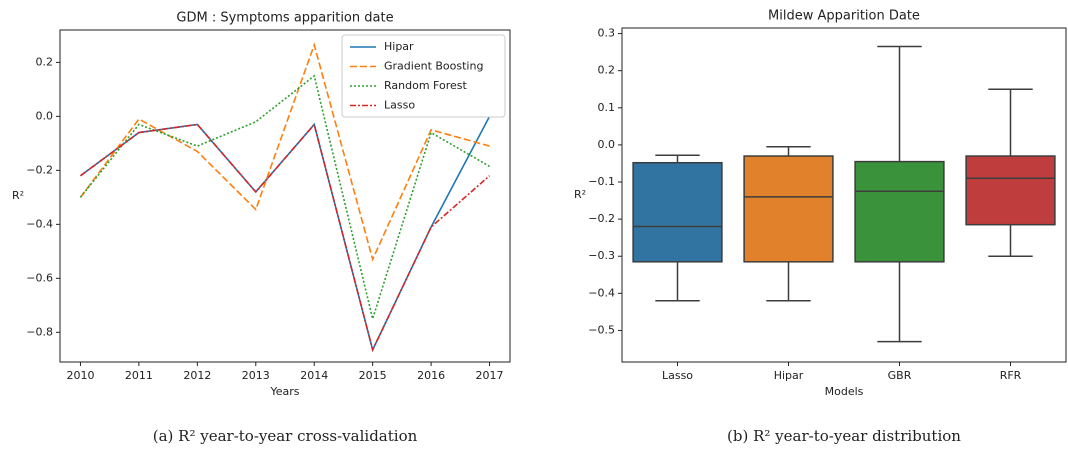  What do you see at coordinates (425, 85) in the screenshot?
I see `legend-label: Random Forest` at bounding box center [425, 85].